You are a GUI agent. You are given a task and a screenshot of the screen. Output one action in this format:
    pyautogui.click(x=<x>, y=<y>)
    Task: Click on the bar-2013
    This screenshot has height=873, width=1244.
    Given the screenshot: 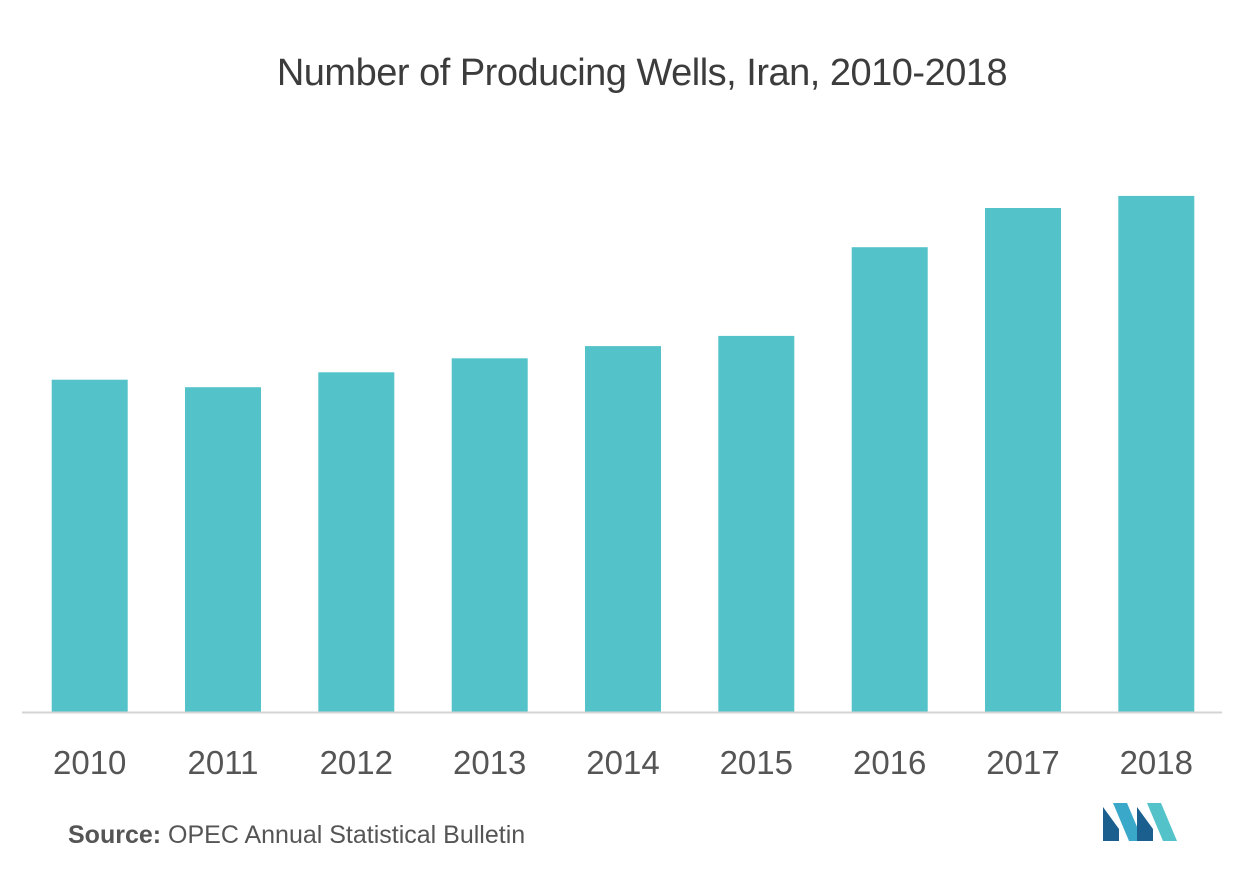 What is the action you would take?
    pyautogui.click(x=489, y=535)
    